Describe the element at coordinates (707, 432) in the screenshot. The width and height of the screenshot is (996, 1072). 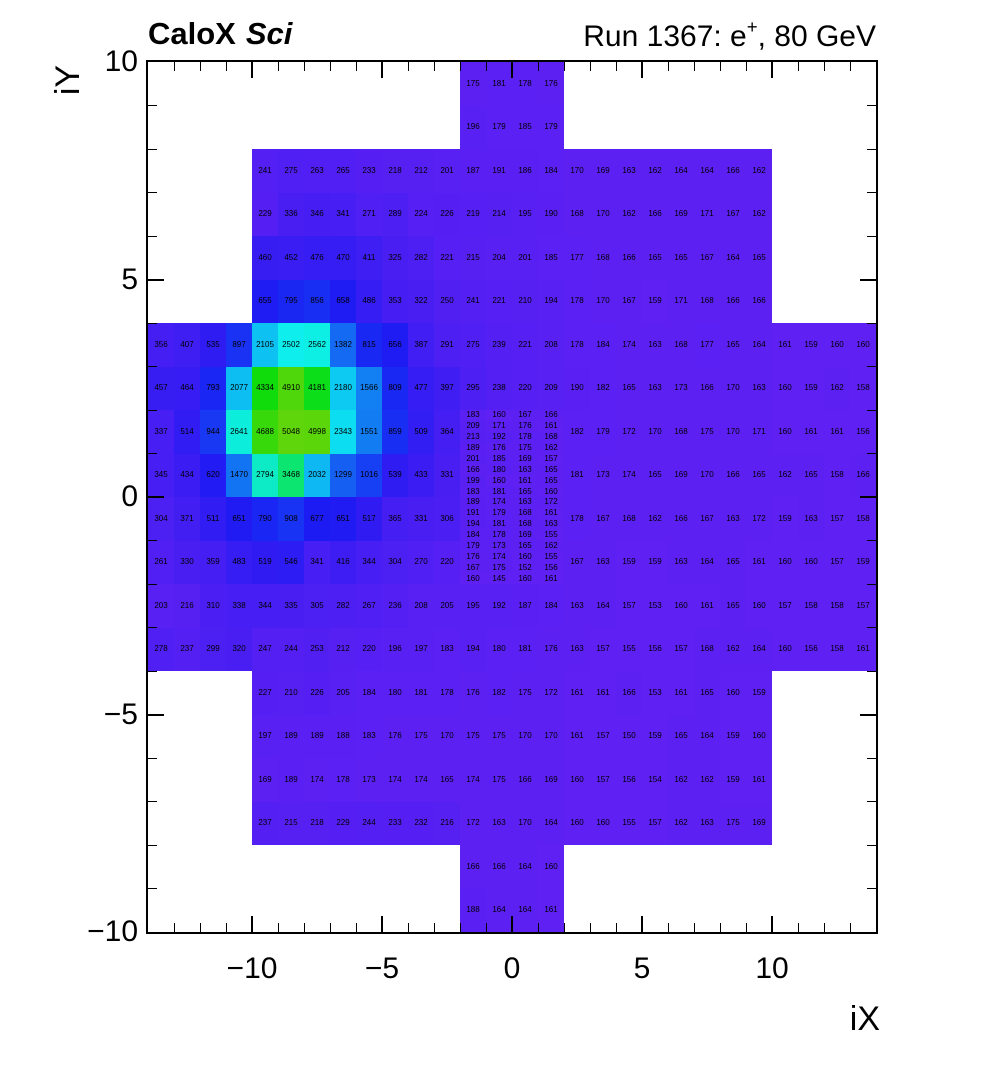
I see `heatmap-cell: 175` at that location.